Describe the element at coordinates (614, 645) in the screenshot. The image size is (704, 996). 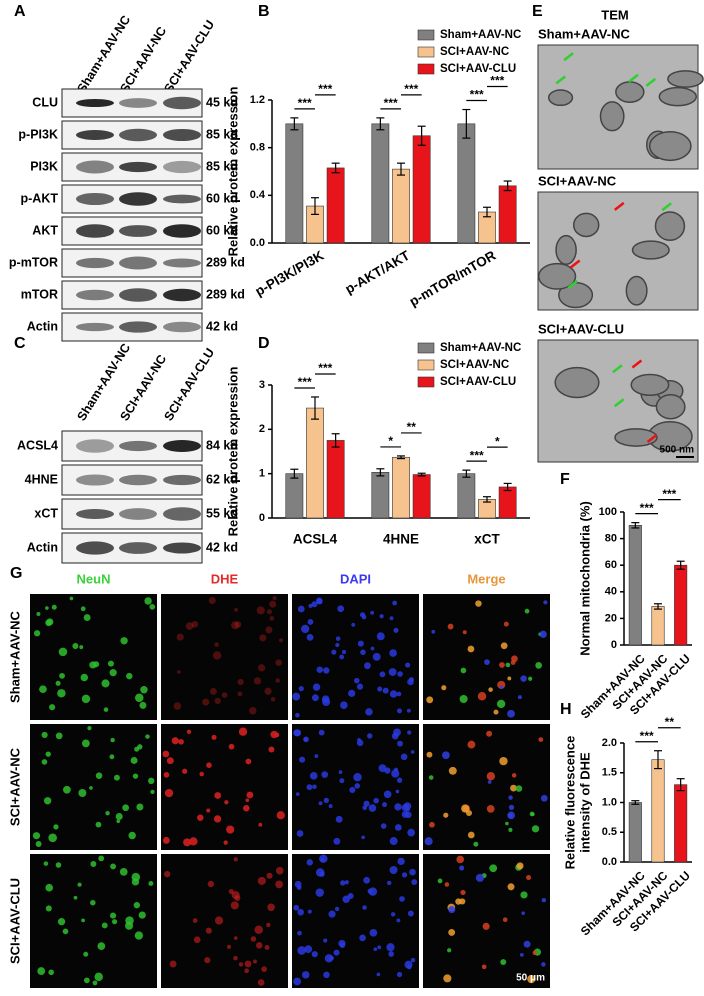
I see `y-tick-label: 0` at that location.